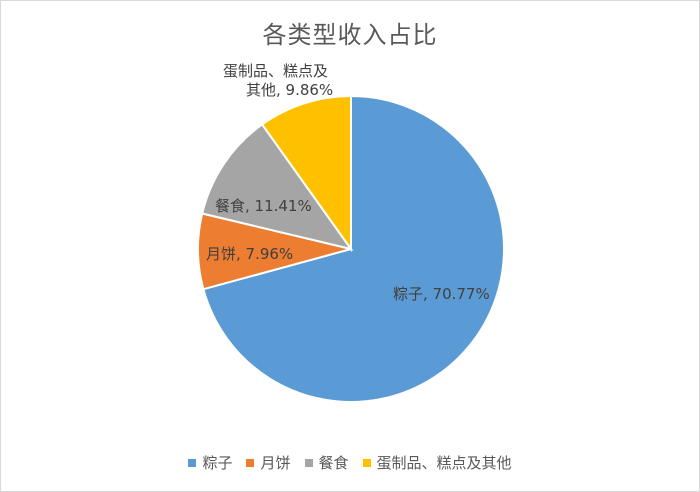  I want to click on legend-label-other: 蛋制品、糕点及其他, so click(444, 463).